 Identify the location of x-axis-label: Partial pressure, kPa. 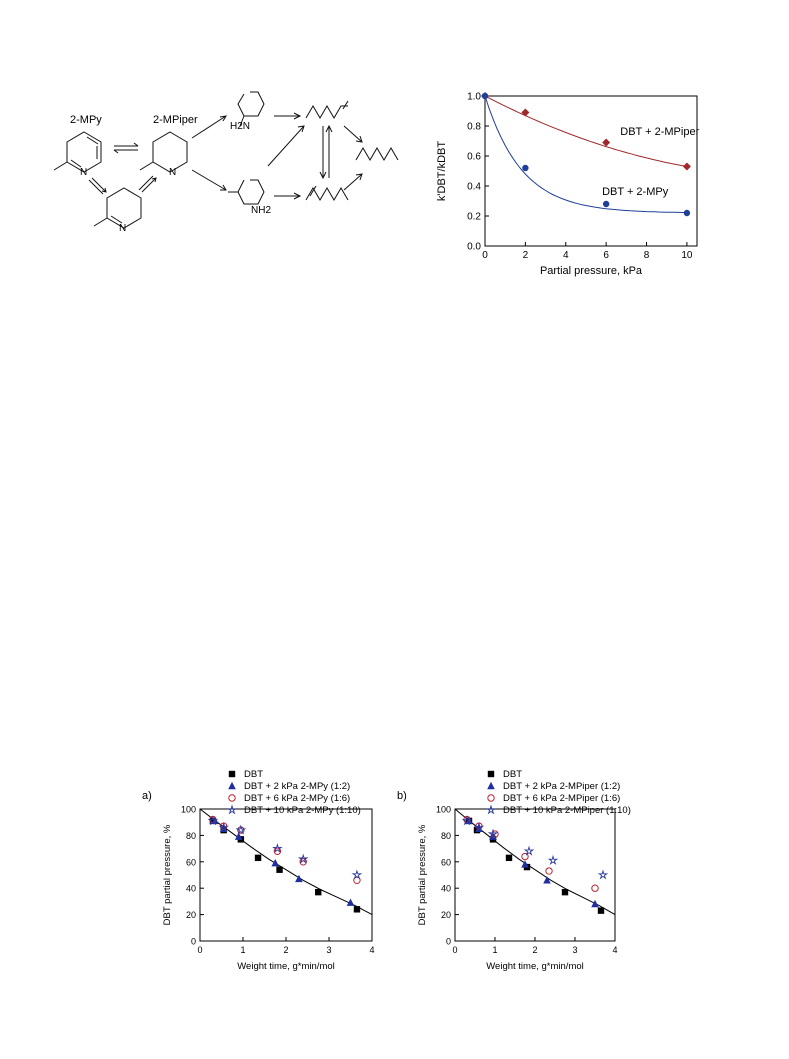
(591, 271).